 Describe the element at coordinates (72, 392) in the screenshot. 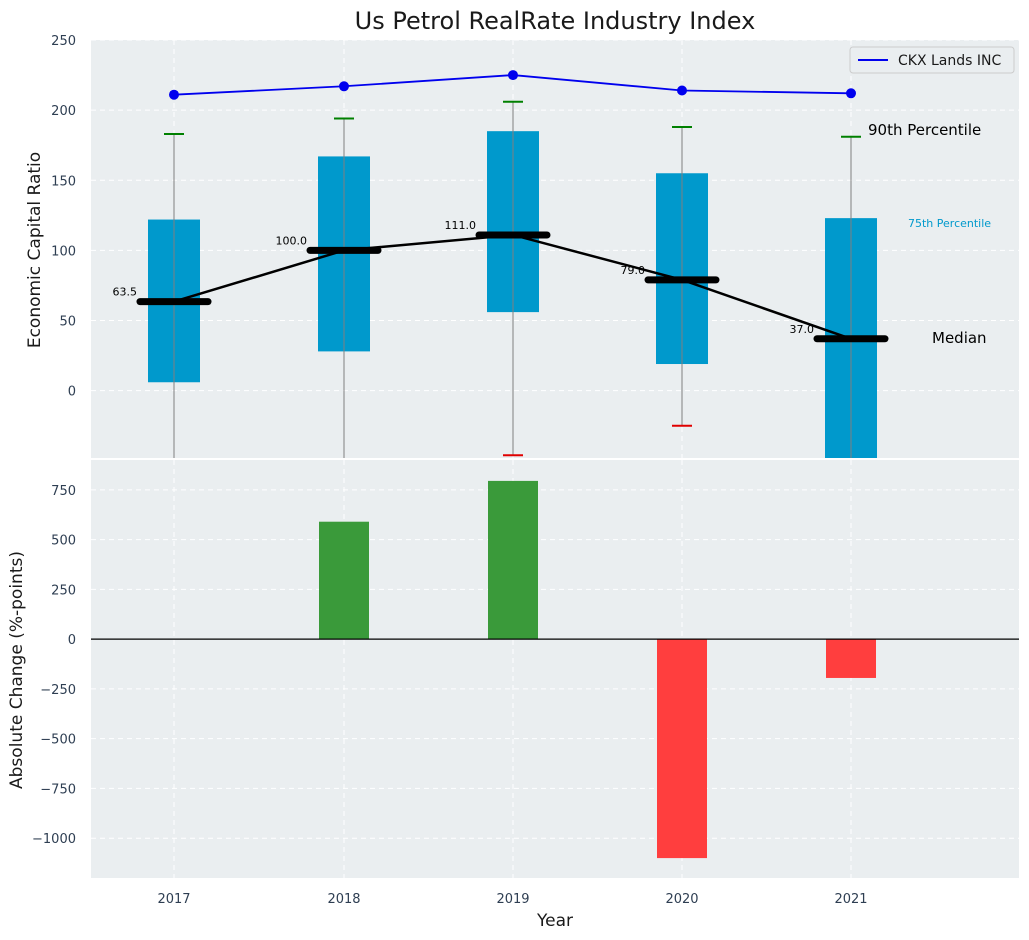

I see `top-y-tick-label: 0` at that location.